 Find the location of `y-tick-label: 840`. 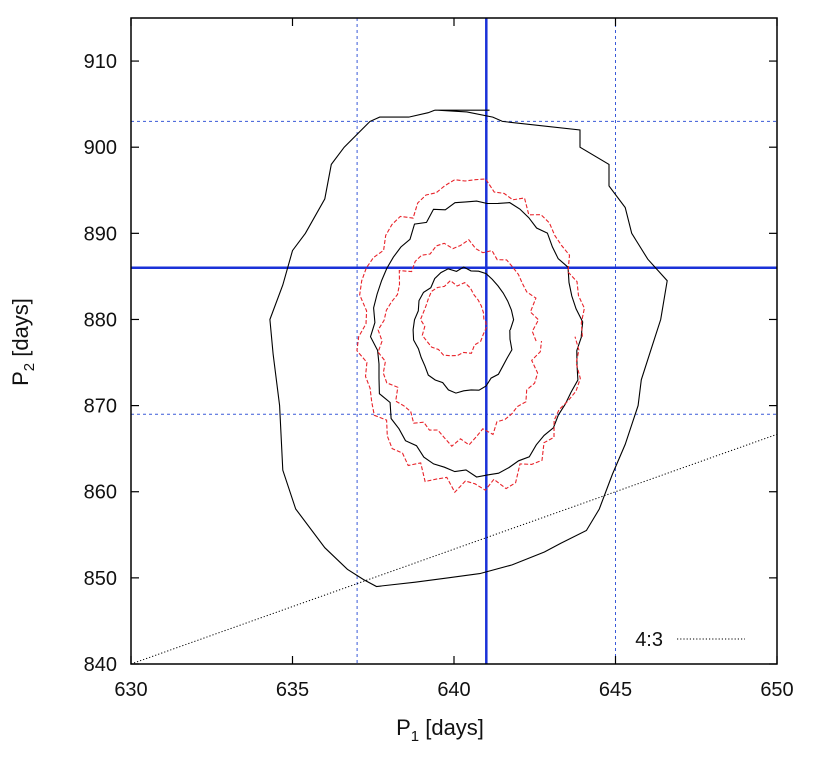

y-tick-label: 840 is located at coordinates (100, 665).